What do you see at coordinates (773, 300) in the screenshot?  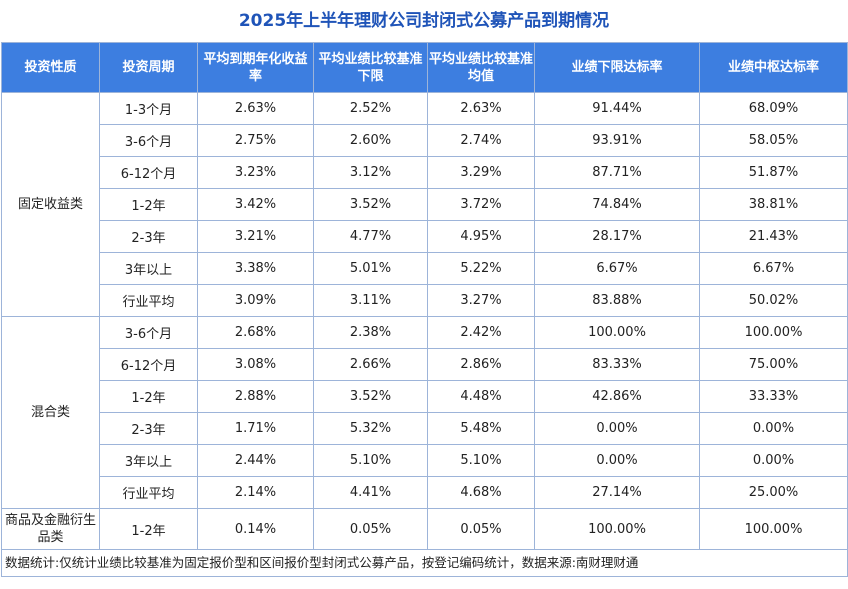 I see `value-cell: 50.02%` at bounding box center [773, 300].